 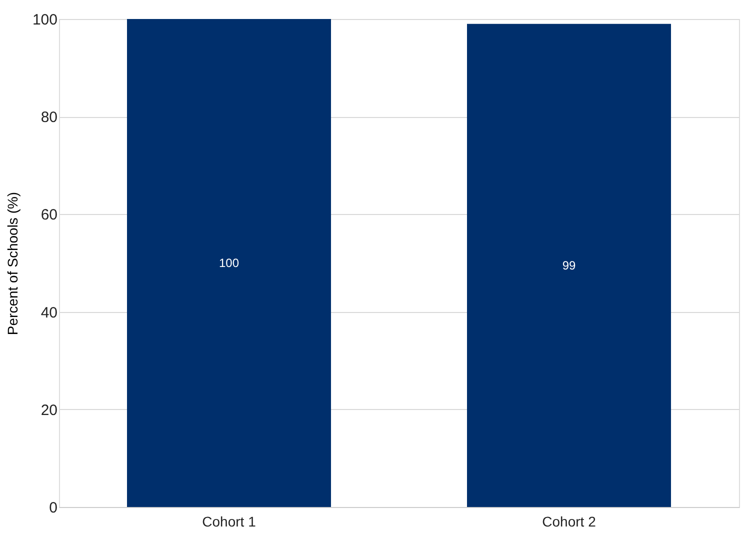 I want to click on data-label: 100, so click(x=229, y=263).